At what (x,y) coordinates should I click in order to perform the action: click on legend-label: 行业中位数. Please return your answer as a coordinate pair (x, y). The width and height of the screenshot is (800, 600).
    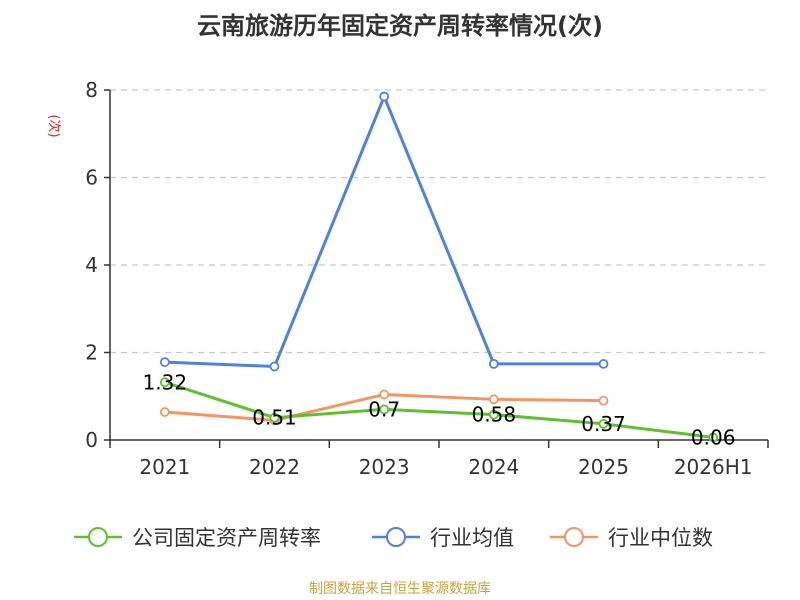
    Looking at the image, I should click on (660, 538).